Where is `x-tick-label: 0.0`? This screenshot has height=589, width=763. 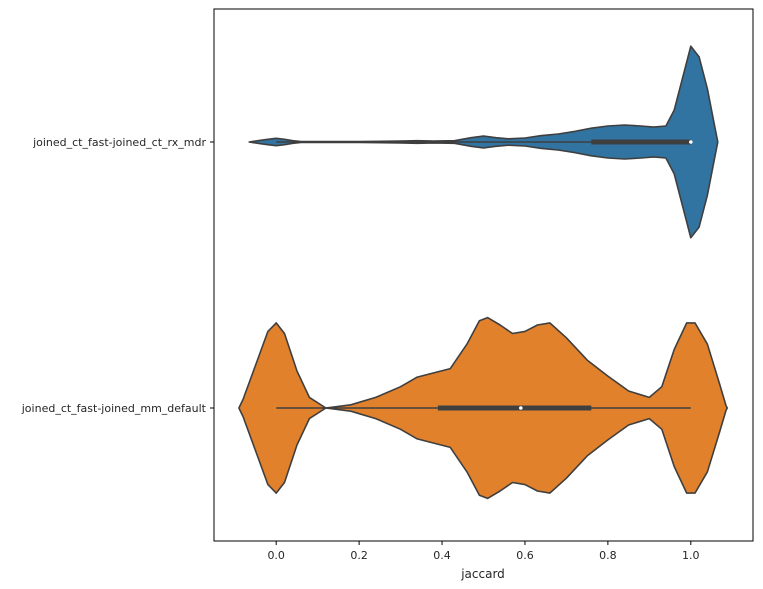
x-tick-label: 0.0 is located at coordinates (276, 555).